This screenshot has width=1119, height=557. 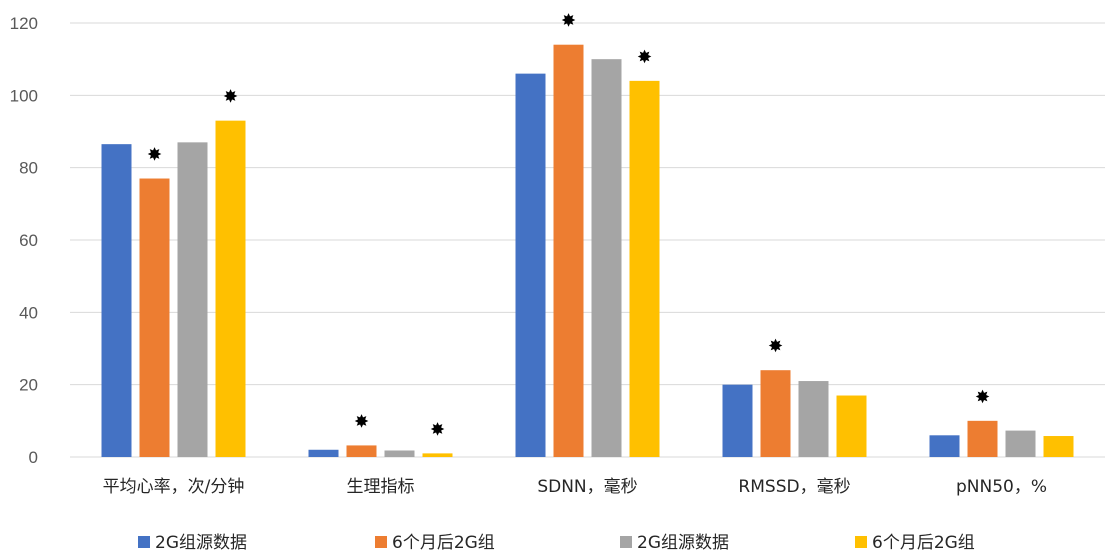 I want to click on y-tick-label: 0, so click(x=33, y=457).